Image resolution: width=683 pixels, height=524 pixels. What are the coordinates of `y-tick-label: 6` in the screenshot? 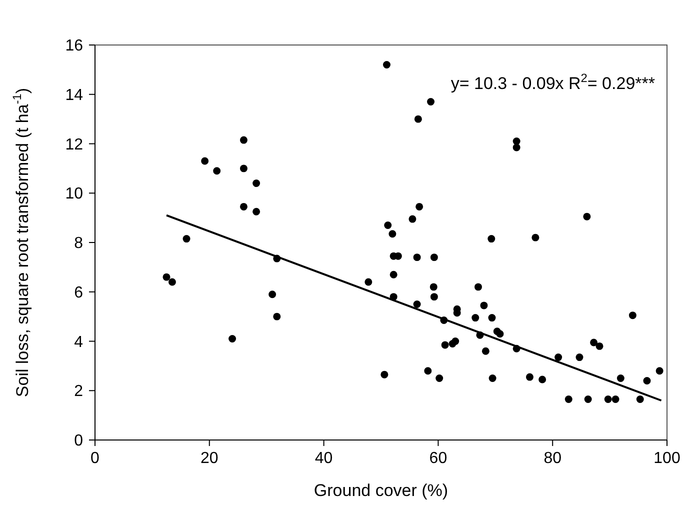 It's located at (79, 293).